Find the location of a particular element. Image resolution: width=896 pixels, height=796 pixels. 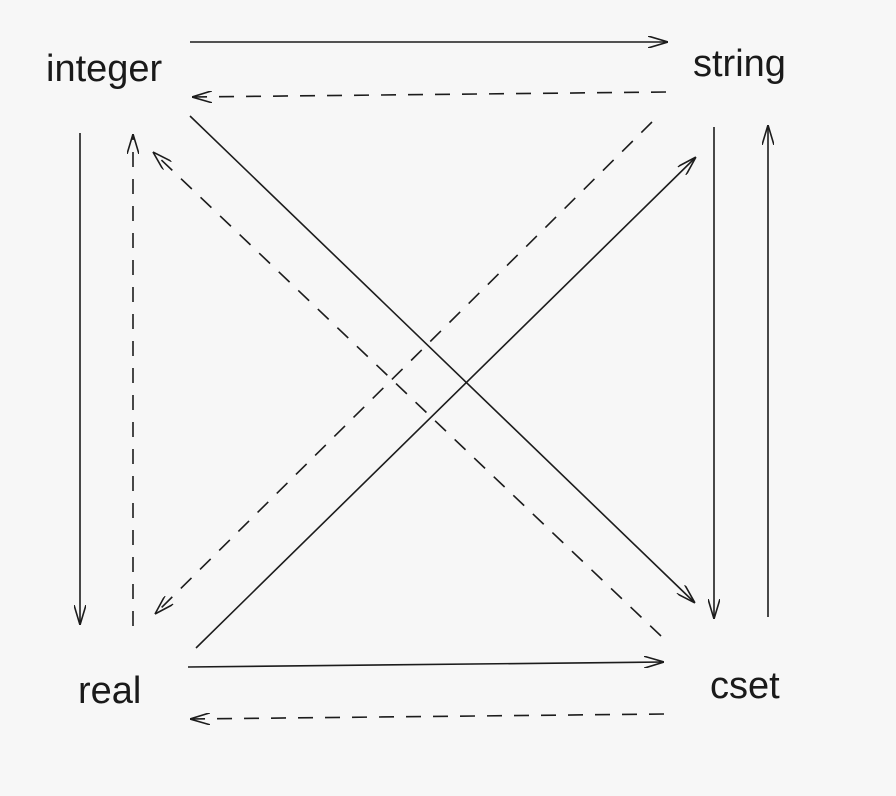

edge-cset-to-real is located at coordinates (427, 716).